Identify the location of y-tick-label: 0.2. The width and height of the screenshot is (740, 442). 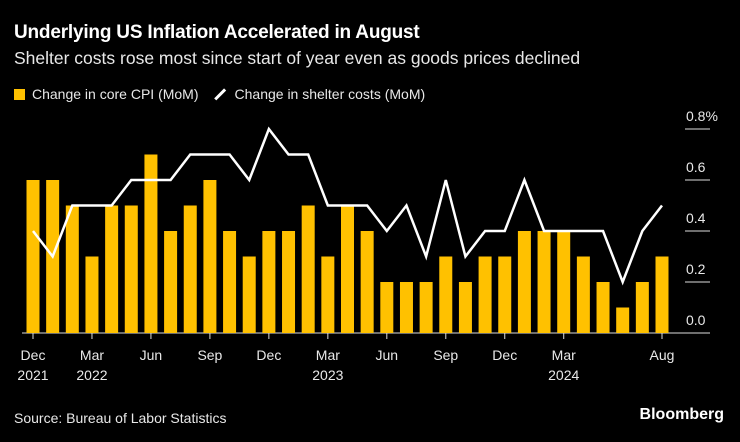
(696, 269).